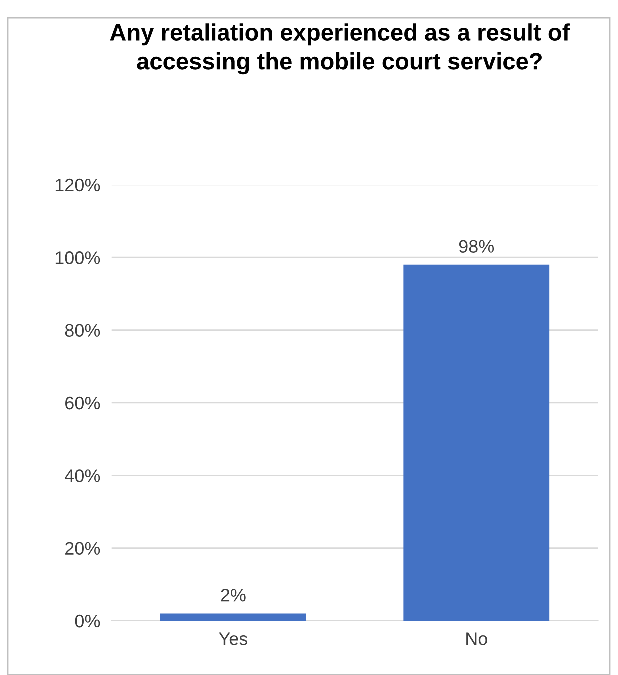  What do you see at coordinates (83, 403) in the screenshot?
I see `y-tick-label: 60%` at bounding box center [83, 403].